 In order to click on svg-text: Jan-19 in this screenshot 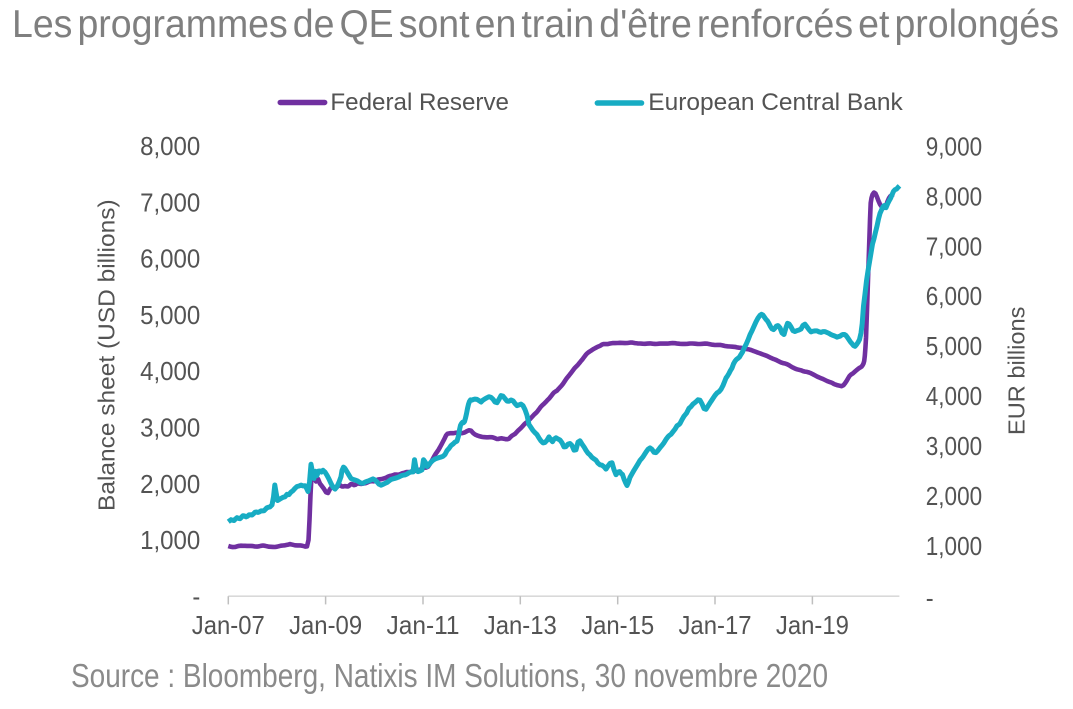, I will do `click(812, 625)`.